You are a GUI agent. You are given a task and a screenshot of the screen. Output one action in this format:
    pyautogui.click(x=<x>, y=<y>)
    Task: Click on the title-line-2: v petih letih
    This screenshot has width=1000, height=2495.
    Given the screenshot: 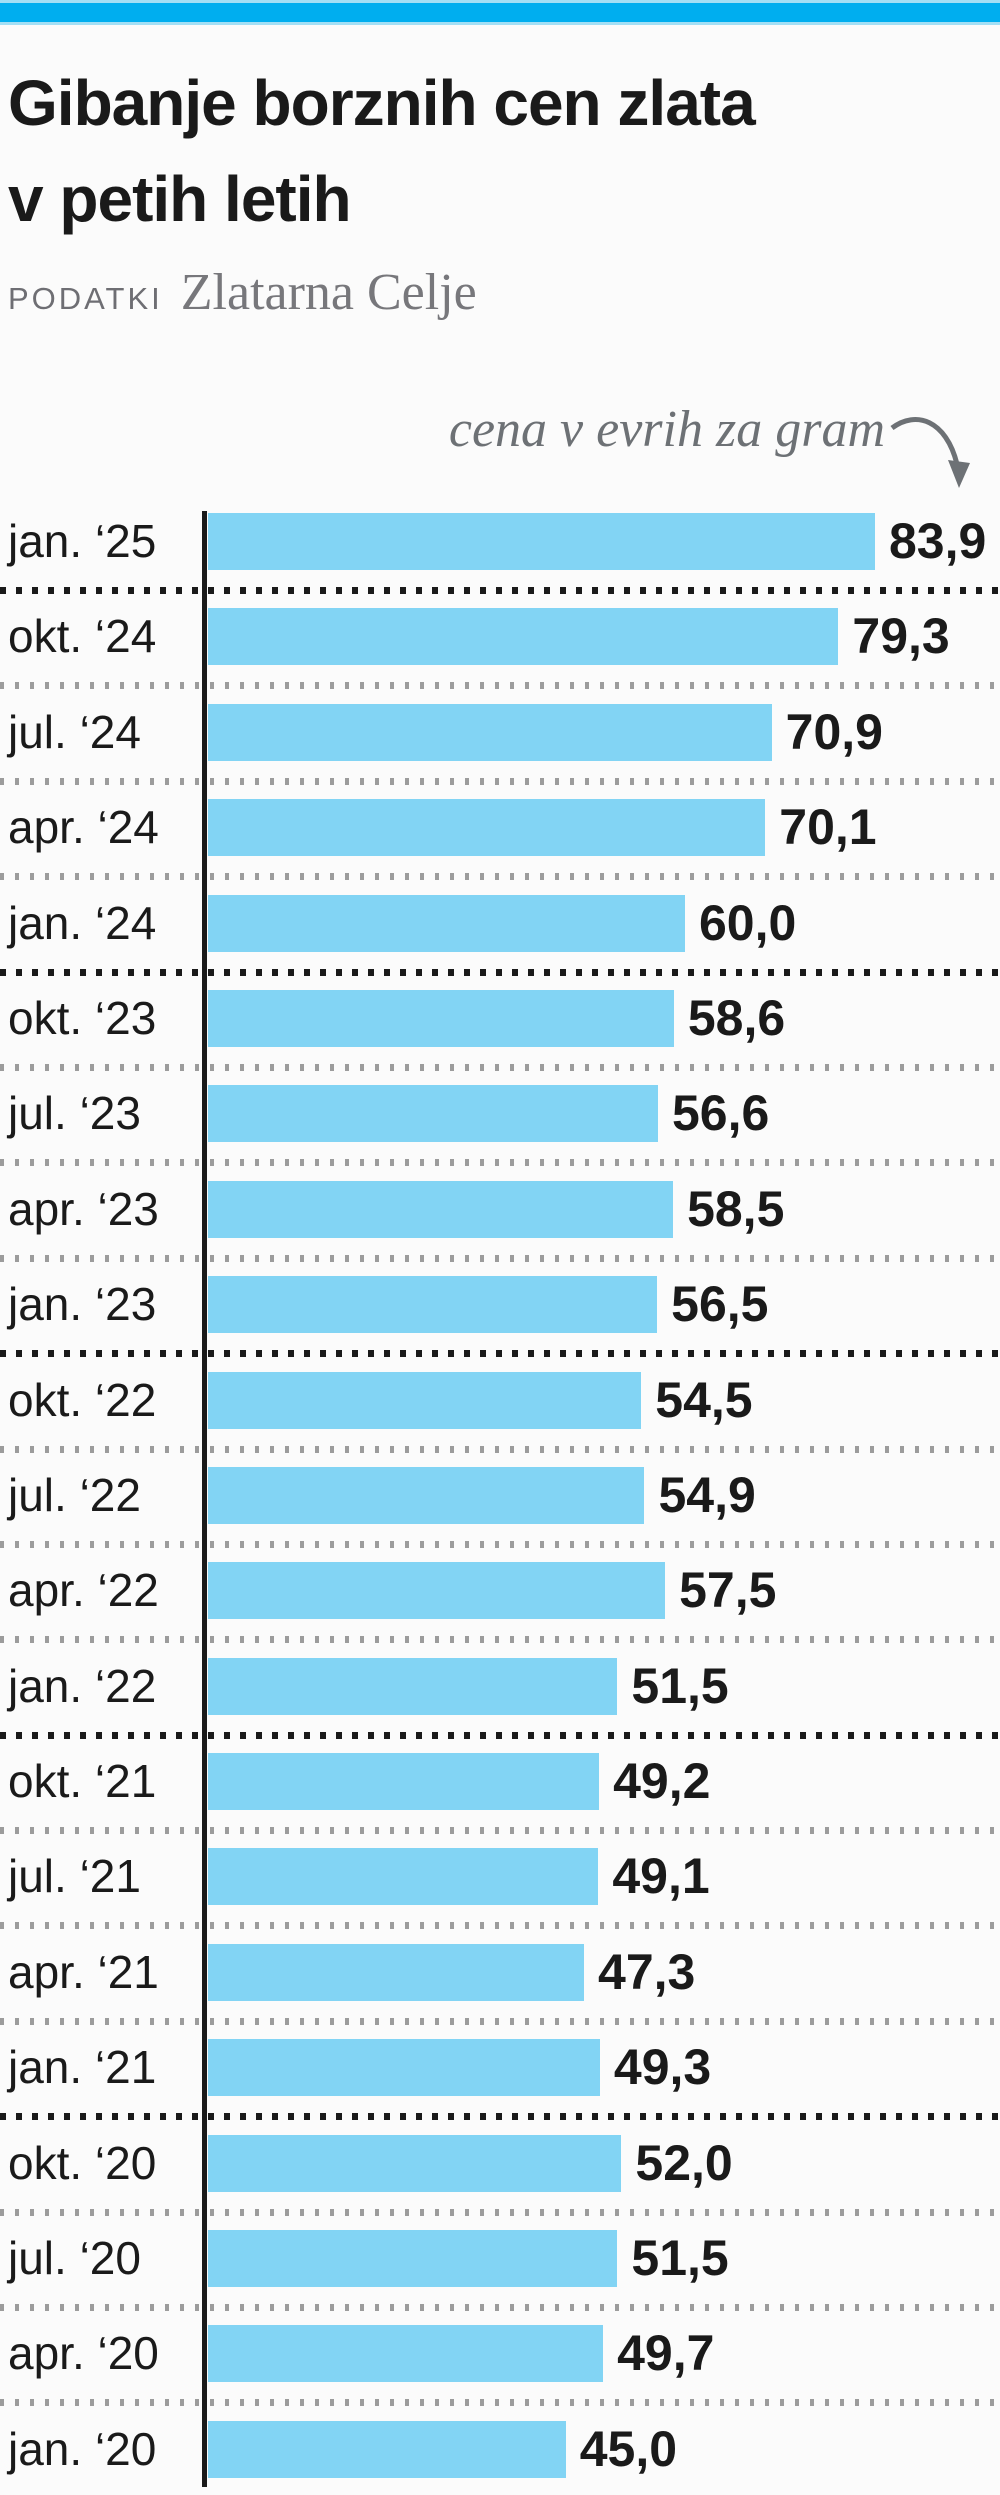 What is the action you would take?
    pyautogui.click(x=180, y=199)
    